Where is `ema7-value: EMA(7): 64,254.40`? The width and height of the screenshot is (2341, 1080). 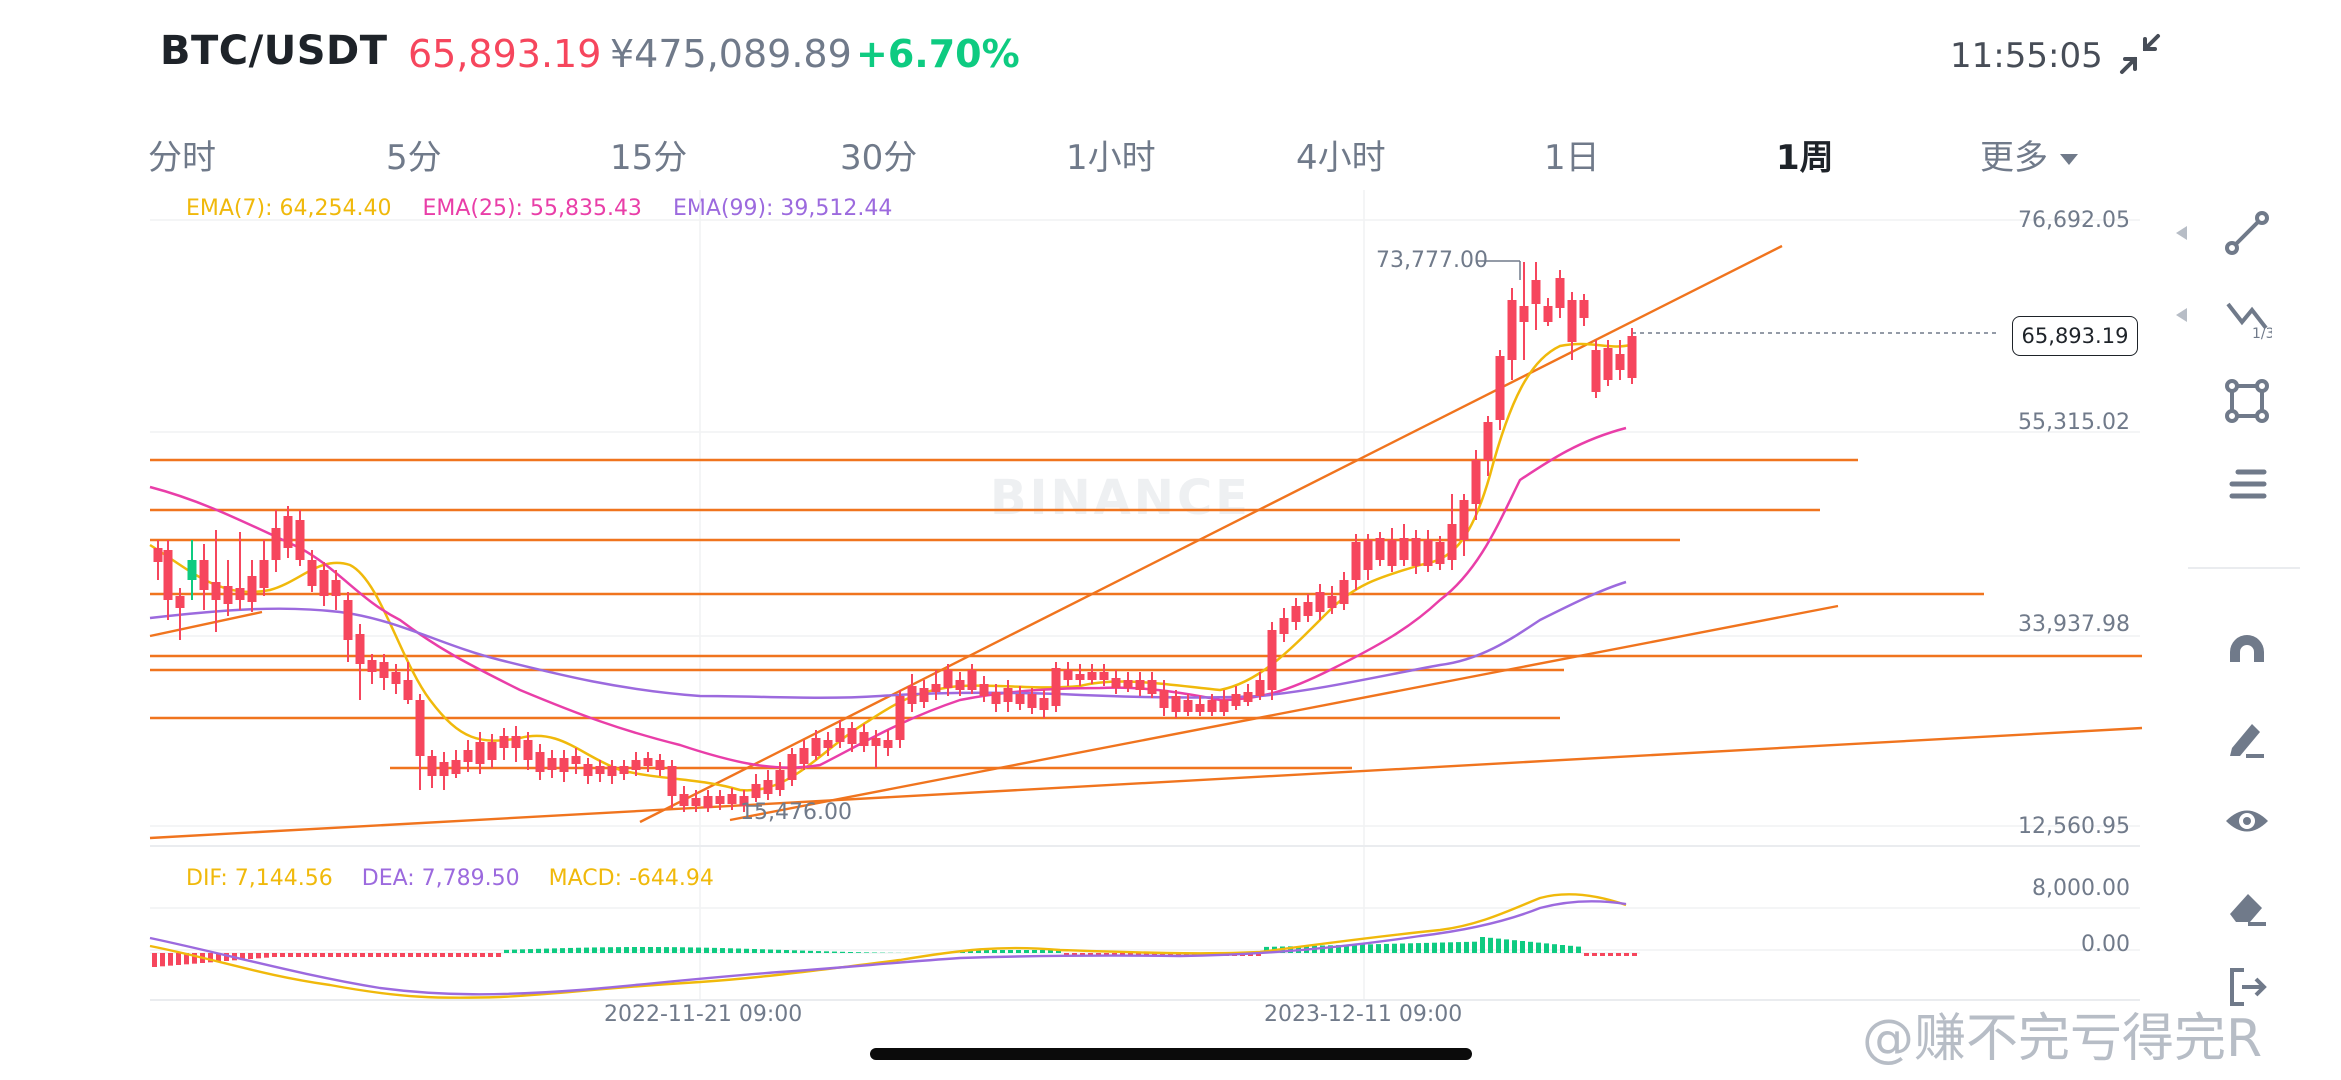 ema7-value: EMA(7): 64,254.40 is located at coordinates (289, 208).